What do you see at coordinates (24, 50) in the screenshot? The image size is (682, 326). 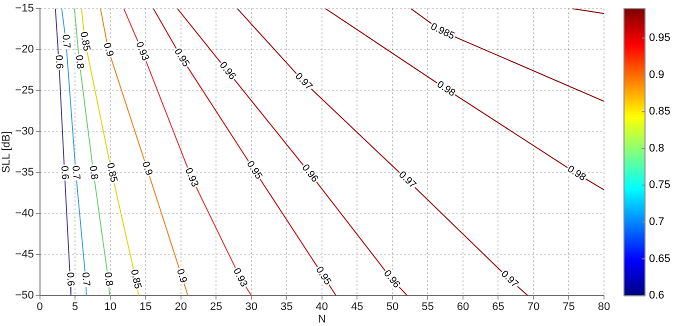 I see `y-tick-label: −20` at bounding box center [24, 50].